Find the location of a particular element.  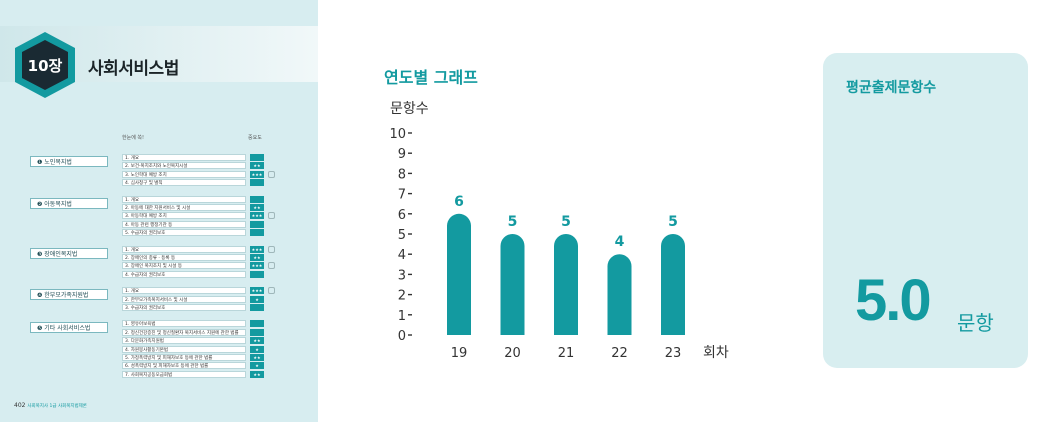

y-tick-label: 9 is located at coordinates (402, 154).